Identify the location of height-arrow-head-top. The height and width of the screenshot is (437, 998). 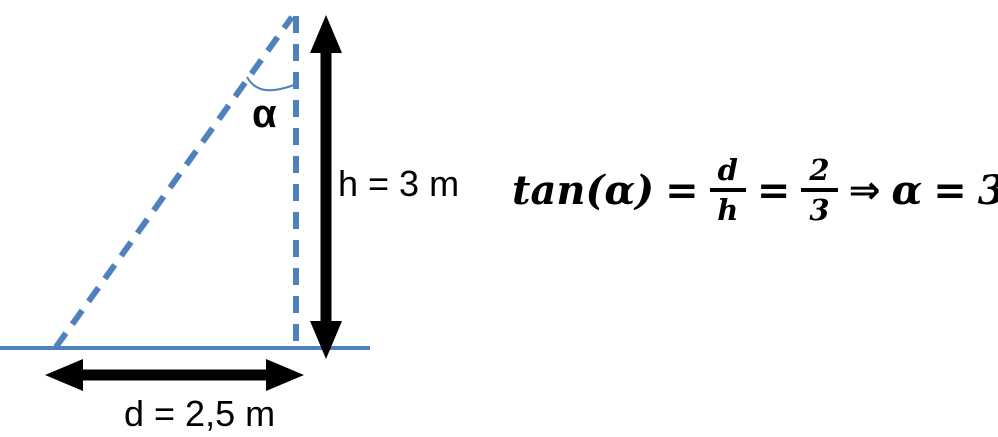
(326, 34).